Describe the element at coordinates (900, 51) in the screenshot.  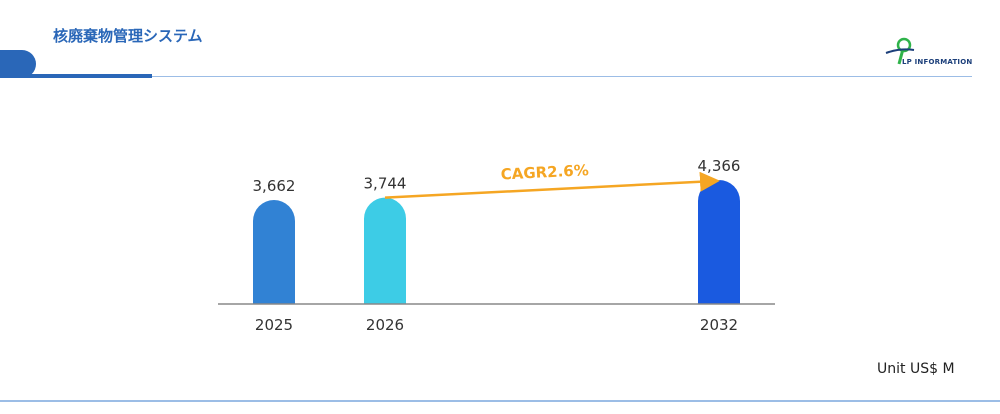
I see `logo-mark-icon` at that location.